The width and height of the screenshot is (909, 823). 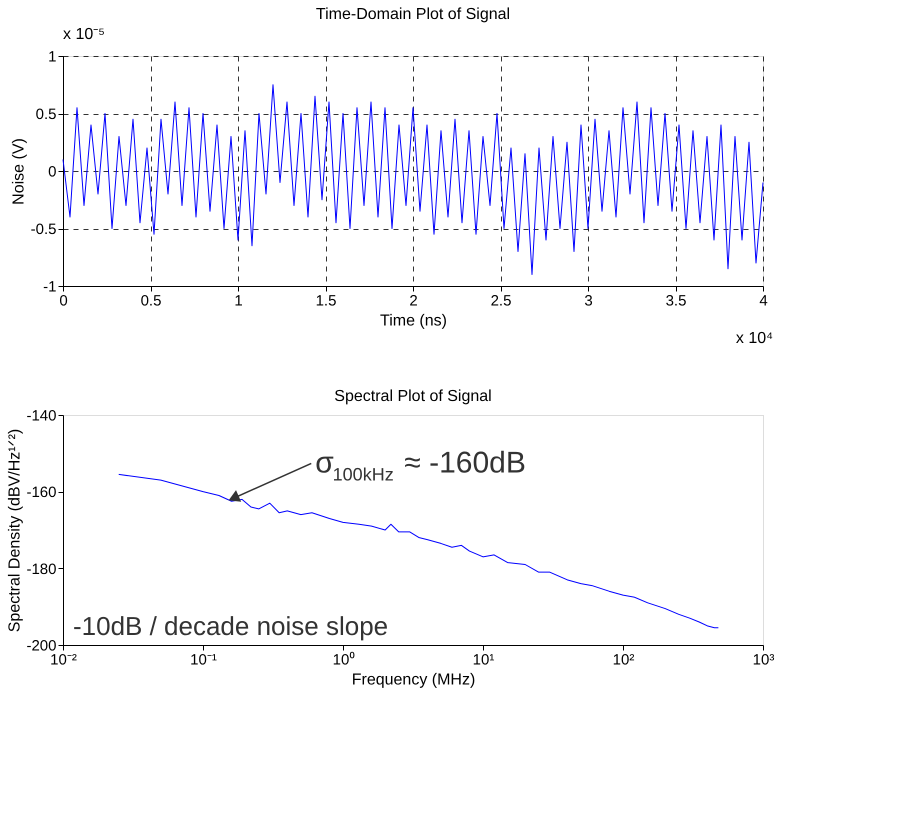 I want to click on y-tick-label: -0.5, so click(x=43, y=229).